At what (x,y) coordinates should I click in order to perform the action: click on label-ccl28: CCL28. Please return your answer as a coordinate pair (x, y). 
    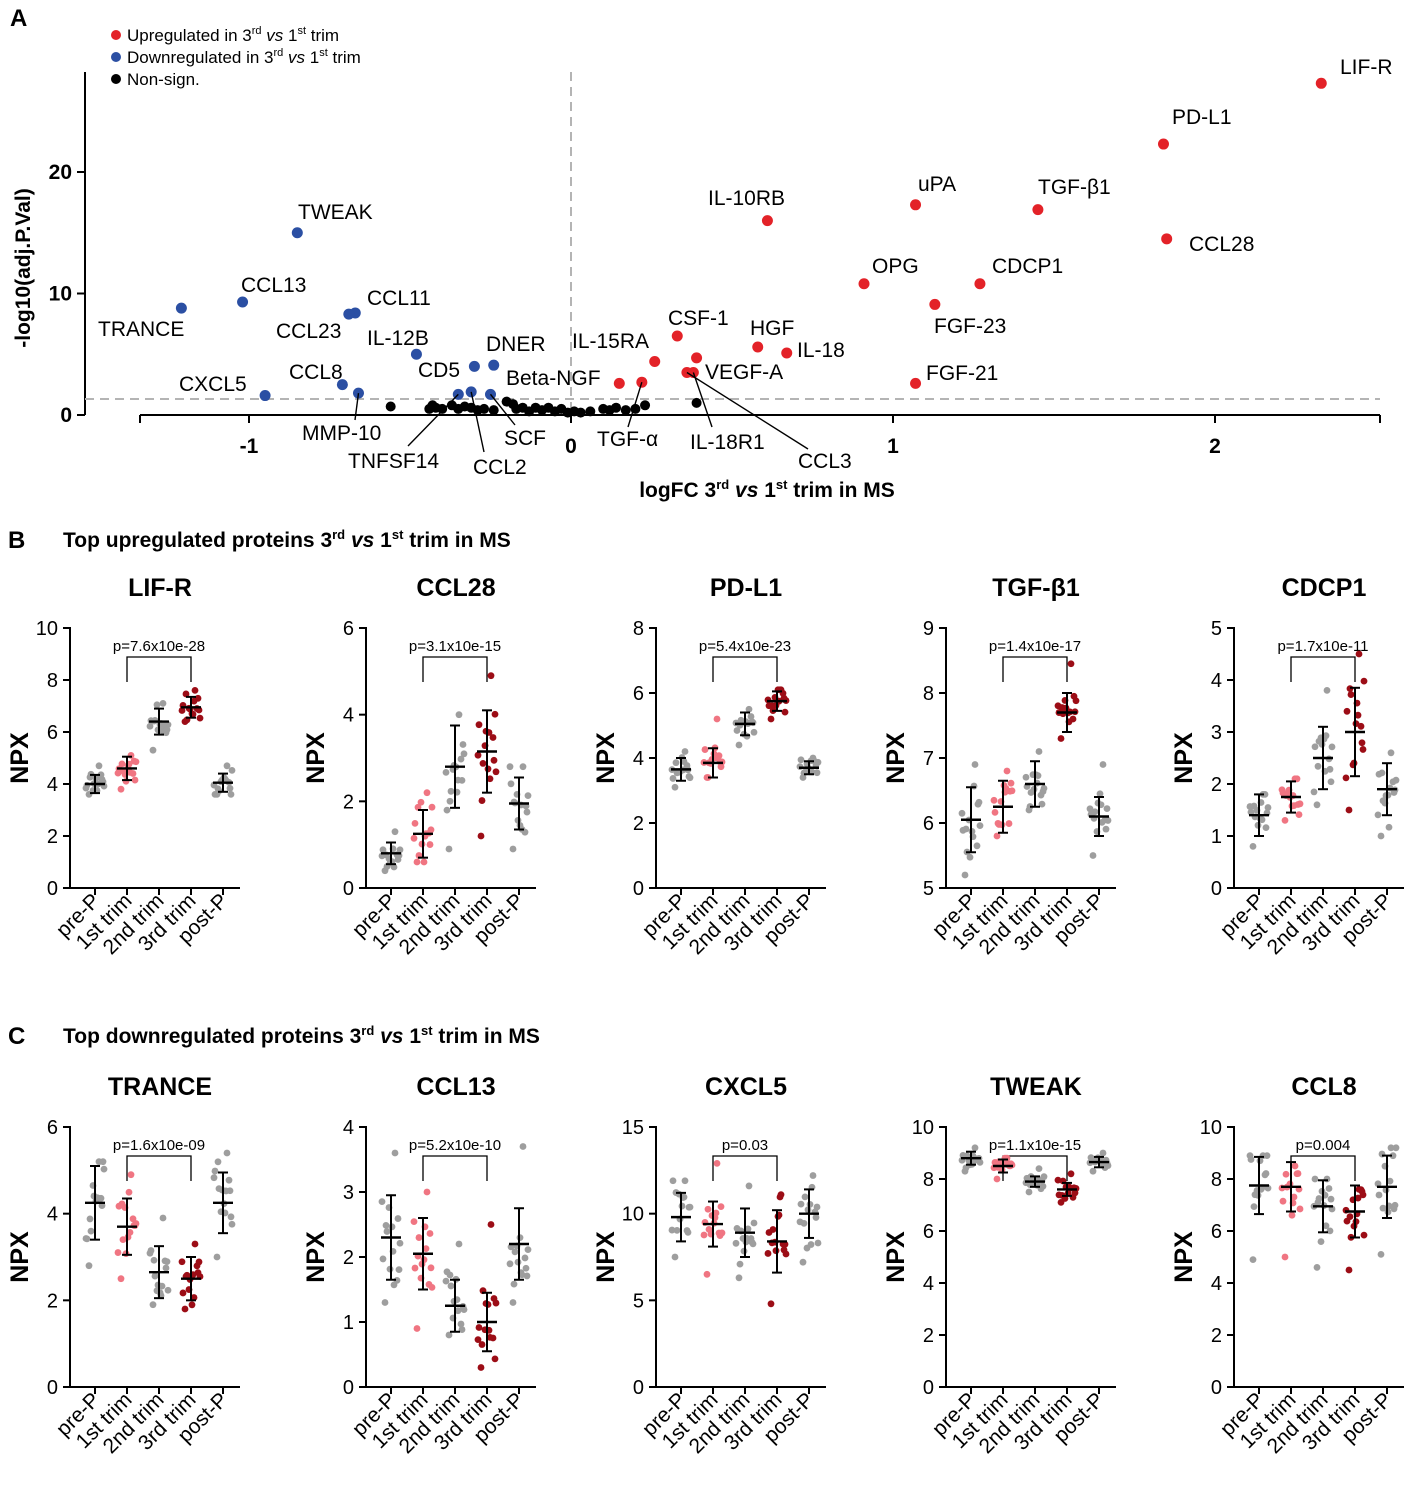
    Looking at the image, I should click on (1221, 244).